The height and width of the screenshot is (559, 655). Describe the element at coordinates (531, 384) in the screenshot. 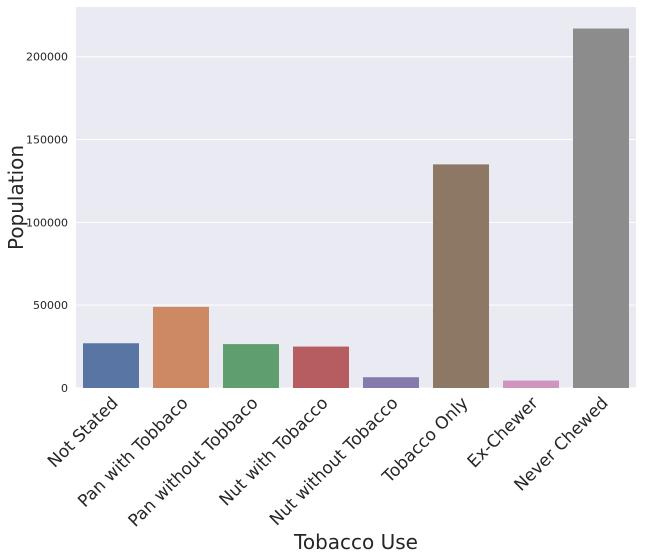

I see `bar-ex-chewer` at that location.